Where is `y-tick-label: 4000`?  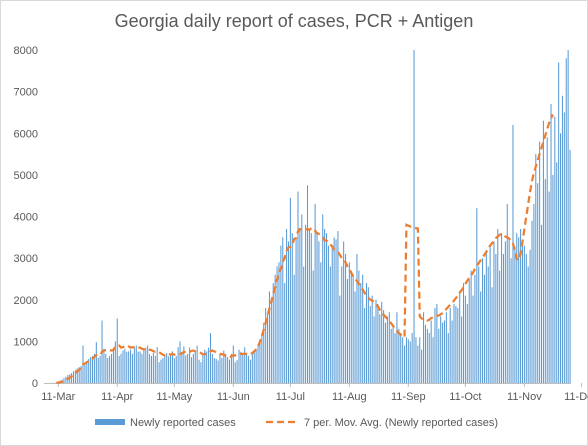 y-tick-label: 4000 is located at coordinates (26, 218).